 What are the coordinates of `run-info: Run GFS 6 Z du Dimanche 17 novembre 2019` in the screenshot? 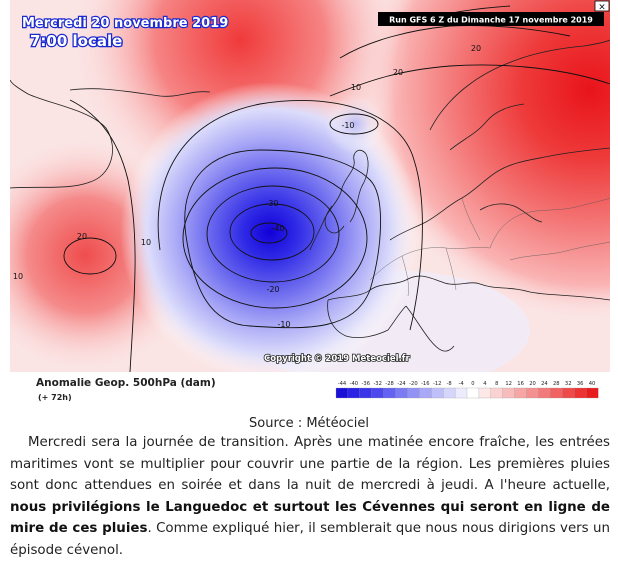 It's located at (491, 20).